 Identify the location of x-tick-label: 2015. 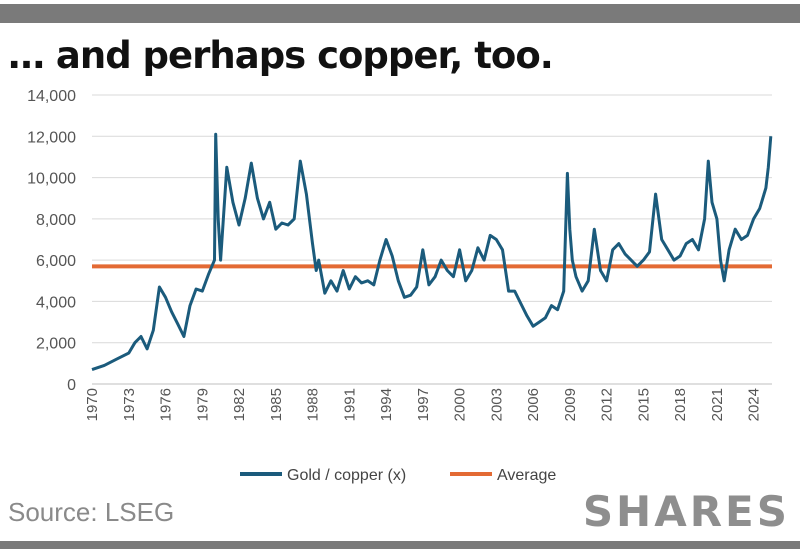
(643, 404).